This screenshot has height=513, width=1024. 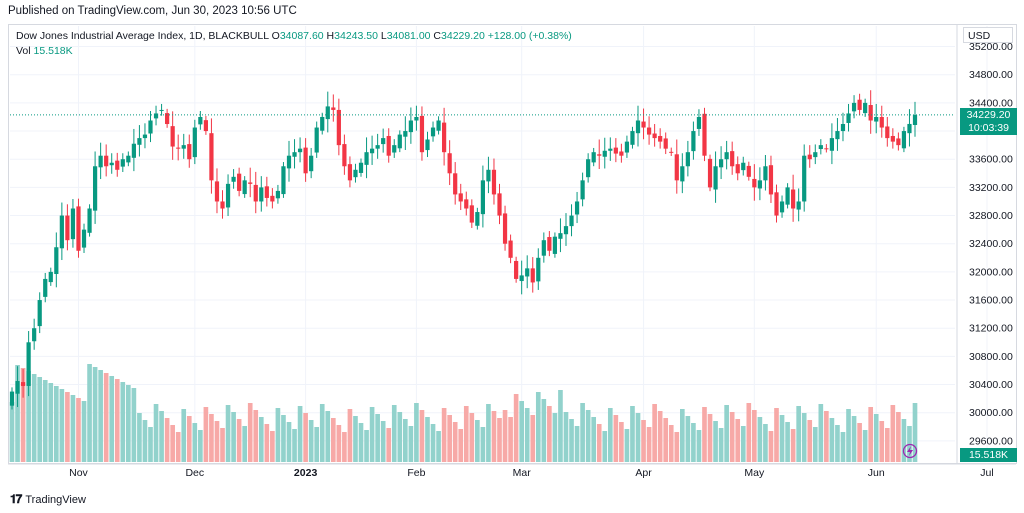 What do you see at coordinates (988, 35) in the screenshot?
I see `currency-selector: USD` at bounding box center [988, 35].